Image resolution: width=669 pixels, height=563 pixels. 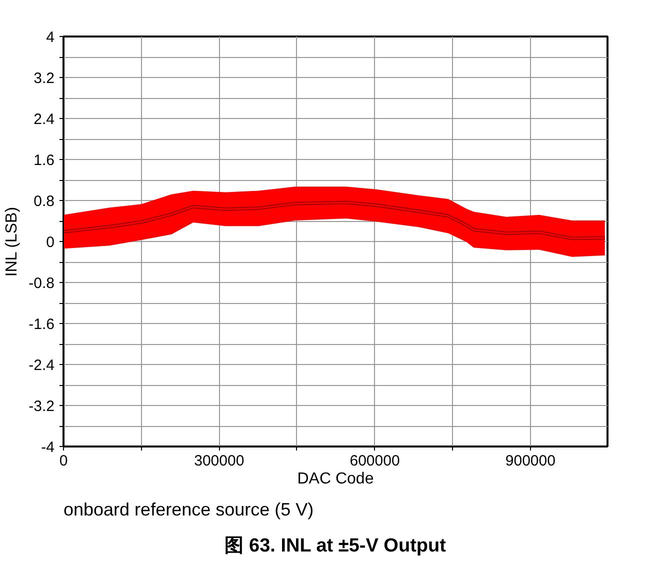 I want to click on y-tick-label: 0, so click(x=50, y=242).